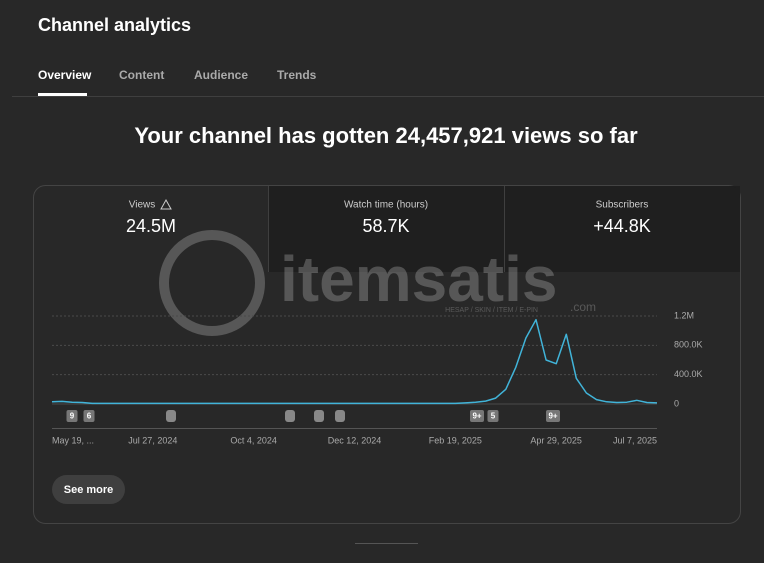 This screenshot has height=563, width=764. Describe the element at coordinates (152, 440) in the screenshot. I see `x-tick-label: Jul 27, 2024` at that location.